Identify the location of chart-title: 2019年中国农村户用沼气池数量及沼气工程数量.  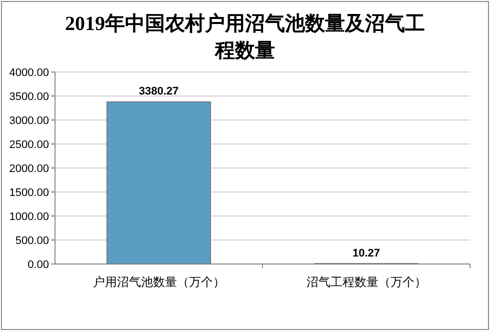
(245, 37).